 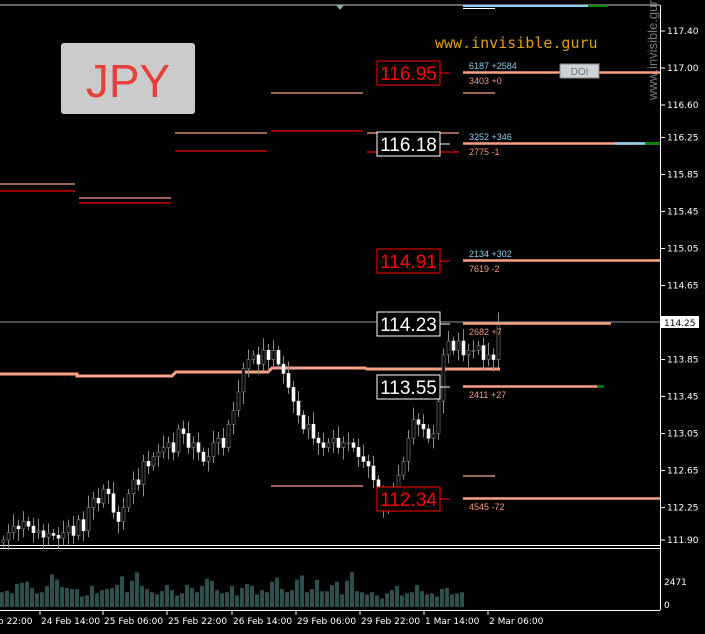 What do you see at coordinates (683, 212) in the screenshot?
I see `y-tick-label: 115.45` at bounding box center [683, 212].